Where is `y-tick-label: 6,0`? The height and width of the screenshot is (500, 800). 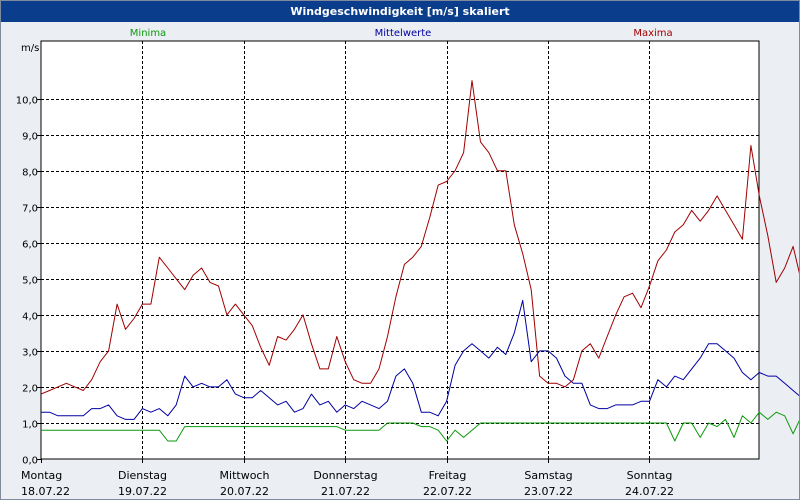
y-tick-label: 6,0 is located at coordinates (30, 245).